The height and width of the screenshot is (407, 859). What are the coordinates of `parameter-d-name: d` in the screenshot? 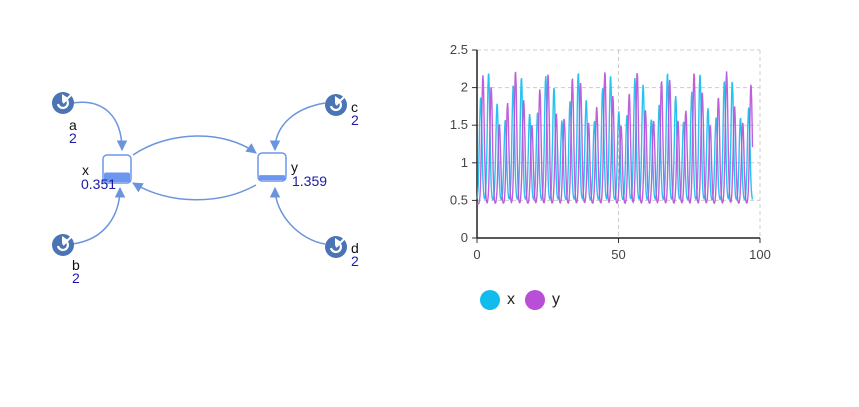 It's located at (355, 248).